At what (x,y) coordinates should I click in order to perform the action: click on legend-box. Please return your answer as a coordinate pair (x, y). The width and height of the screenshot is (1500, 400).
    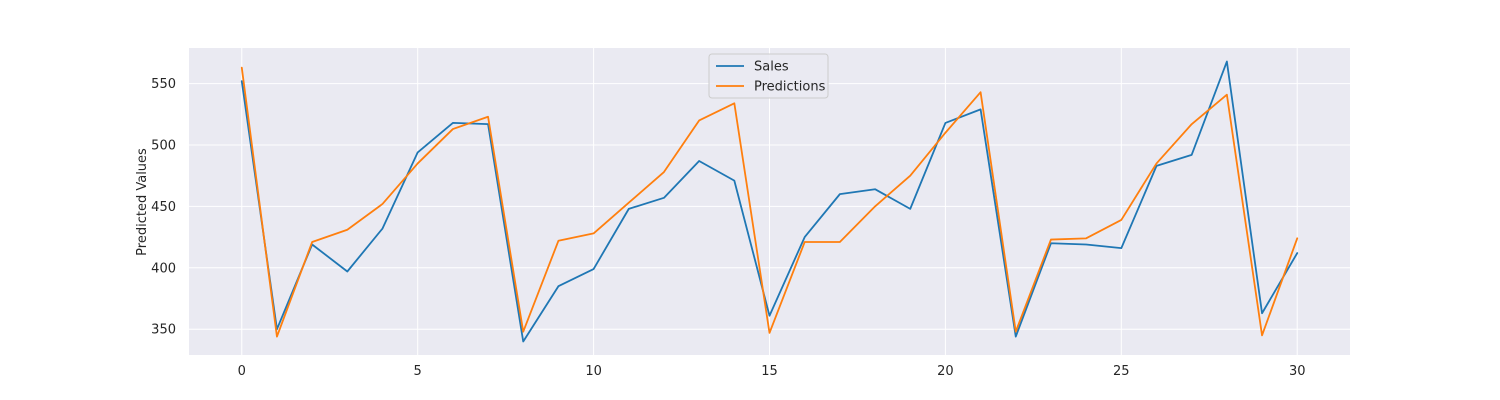
    Looking at the image, I should click on (768, 76).